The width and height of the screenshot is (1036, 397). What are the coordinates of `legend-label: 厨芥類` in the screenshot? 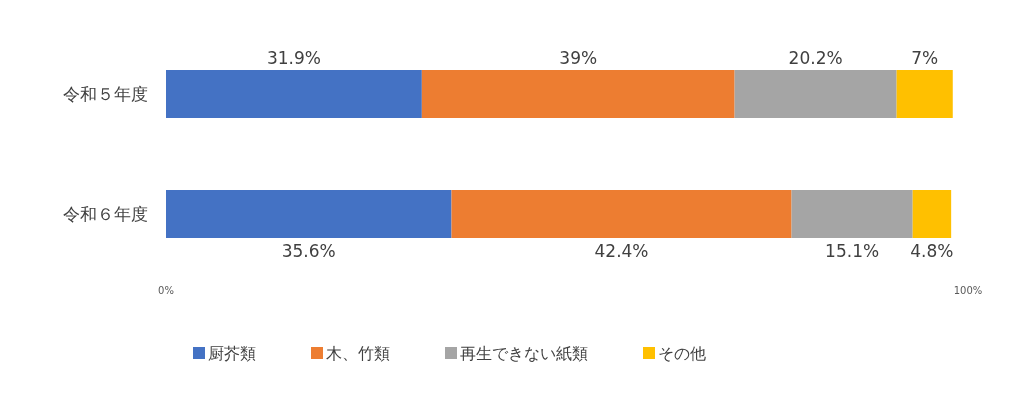 It's located at (232, 353).